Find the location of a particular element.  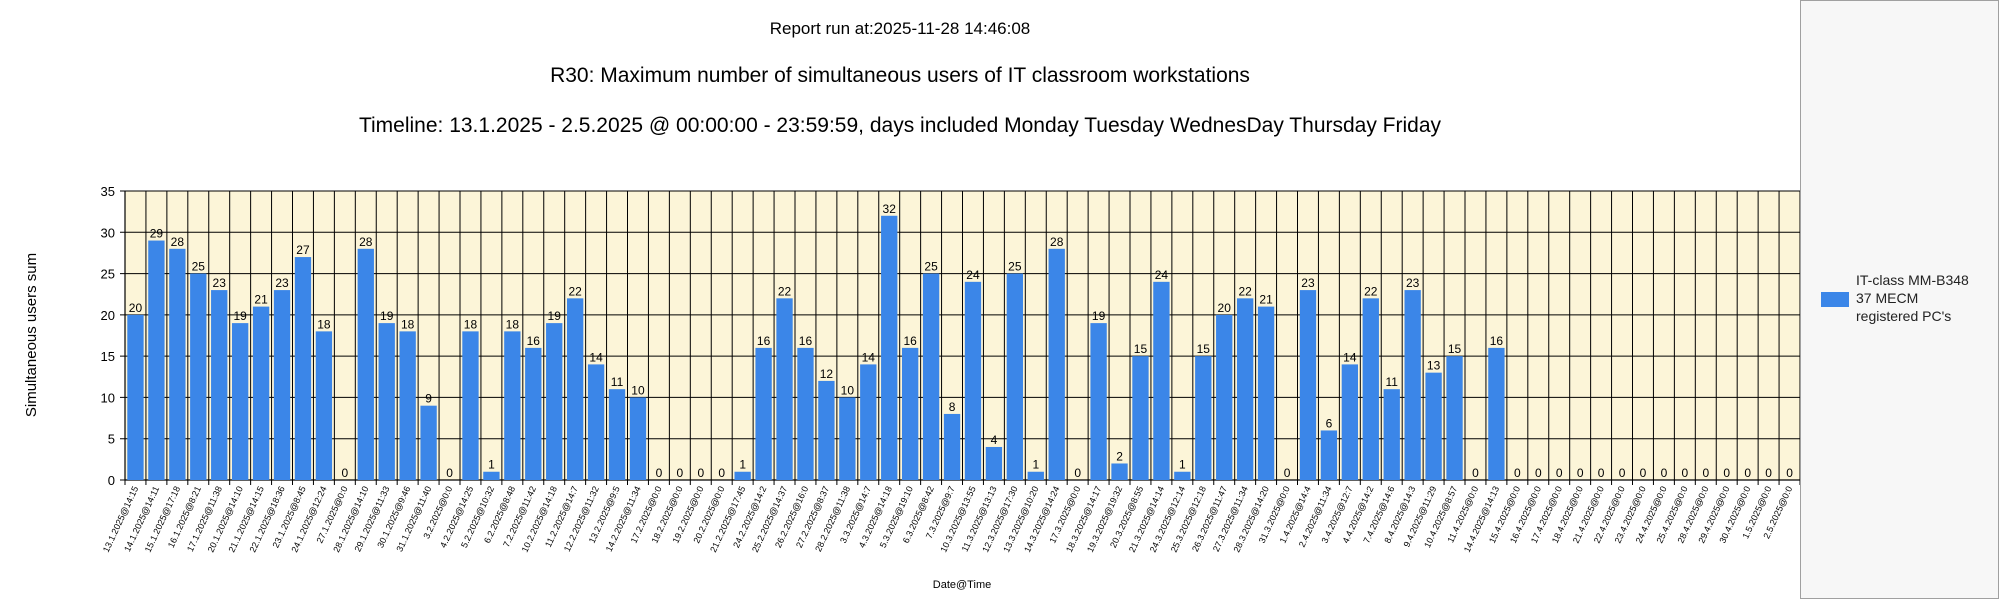

bar-value-label: 32 is located at coordinates (890, 209).